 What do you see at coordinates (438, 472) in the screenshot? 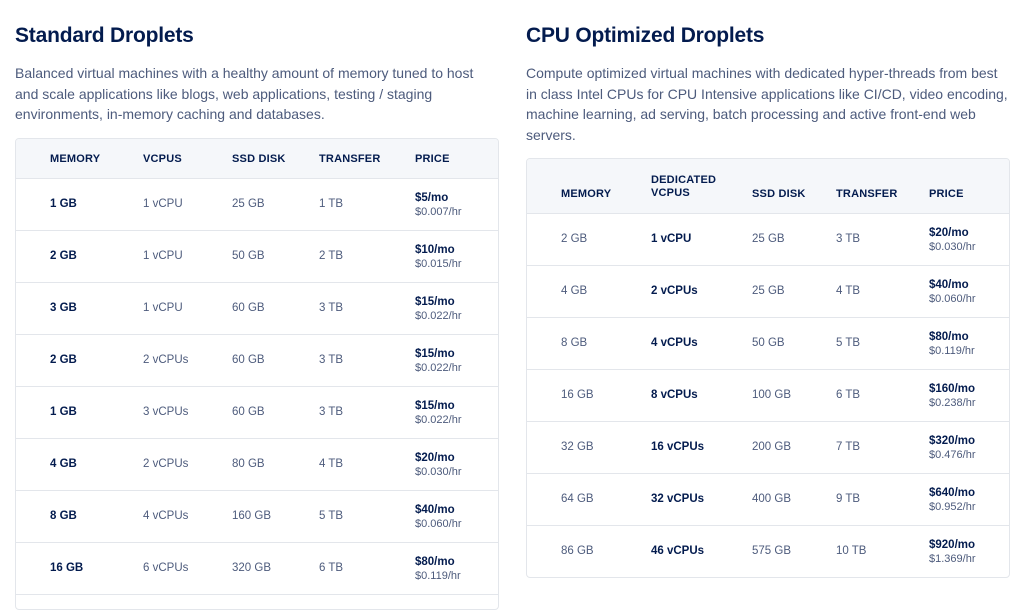
I see `price-hourly: $0.030/hr` at bounding box center [438, 472].